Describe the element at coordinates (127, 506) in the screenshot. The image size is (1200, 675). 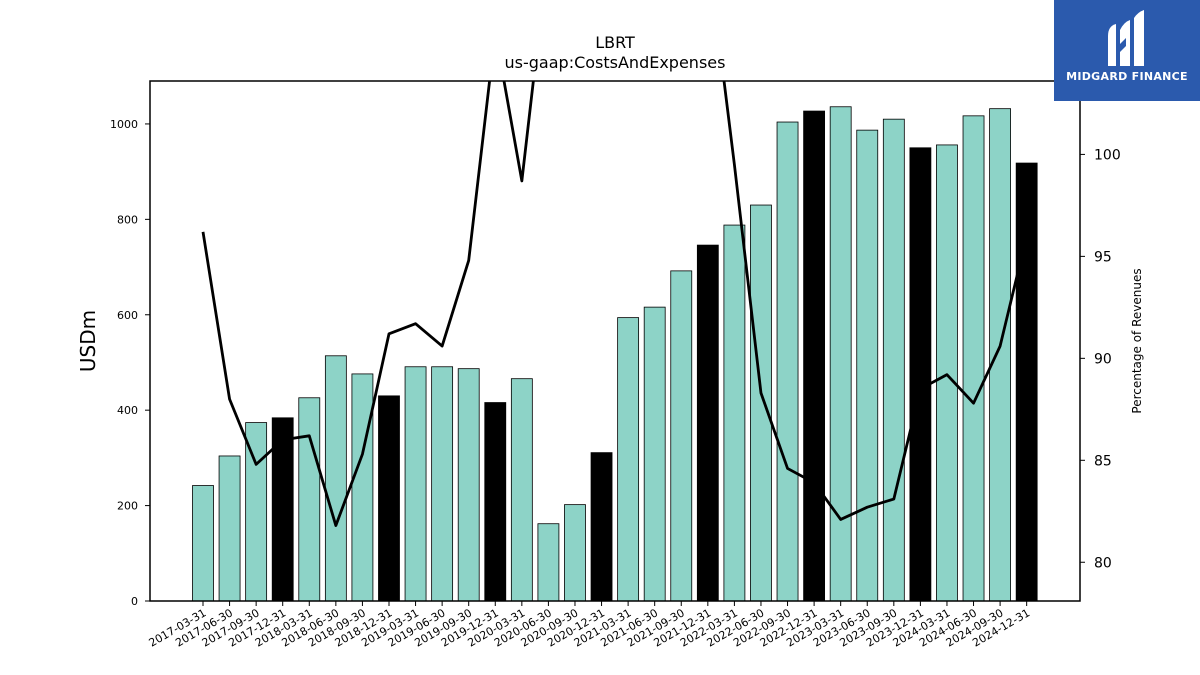
I see `y-tick-label: 200` at that location.